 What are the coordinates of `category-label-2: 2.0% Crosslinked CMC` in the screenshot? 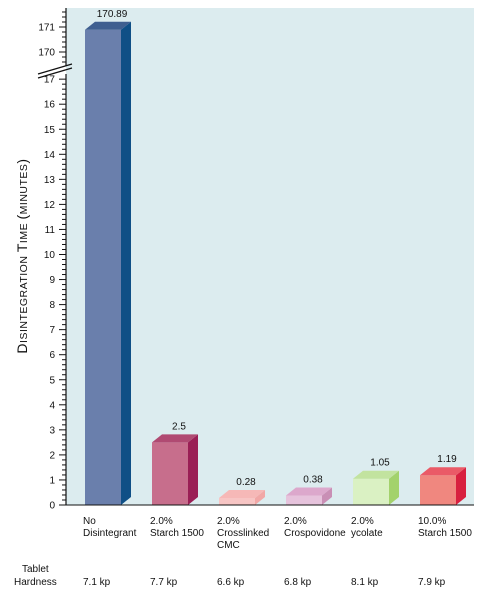 It's located at (243, 533).